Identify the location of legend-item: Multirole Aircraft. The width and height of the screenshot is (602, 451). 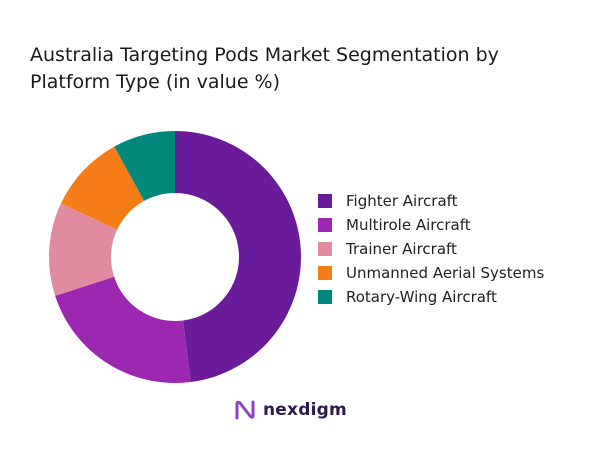
(431, 225).